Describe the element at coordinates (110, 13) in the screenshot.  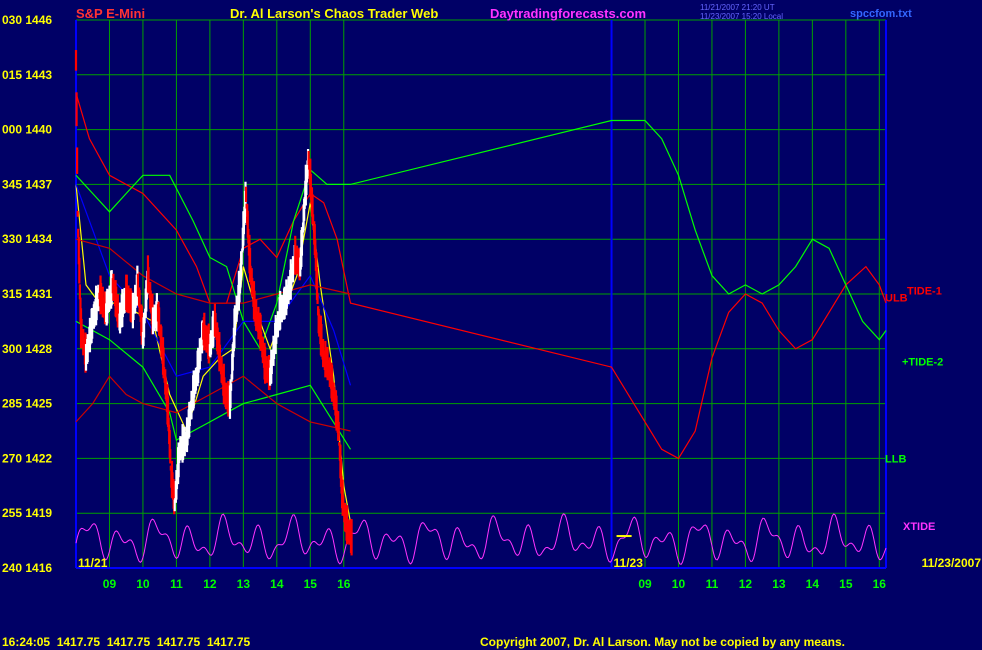
I see `symbol-title: S&P E-Mini` at that location.